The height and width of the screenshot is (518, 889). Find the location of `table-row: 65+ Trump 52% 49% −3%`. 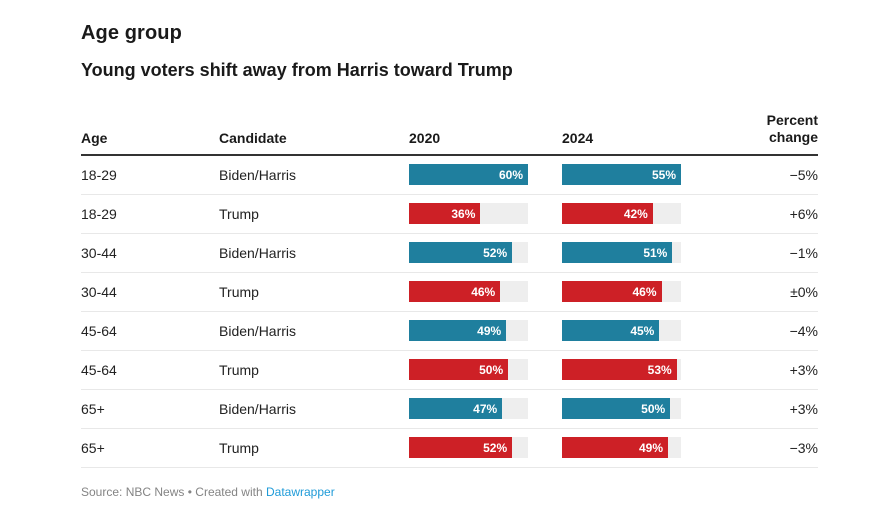

table-row: 65+ Trump 52% 49% −3% is located at coordinates (449, 448).